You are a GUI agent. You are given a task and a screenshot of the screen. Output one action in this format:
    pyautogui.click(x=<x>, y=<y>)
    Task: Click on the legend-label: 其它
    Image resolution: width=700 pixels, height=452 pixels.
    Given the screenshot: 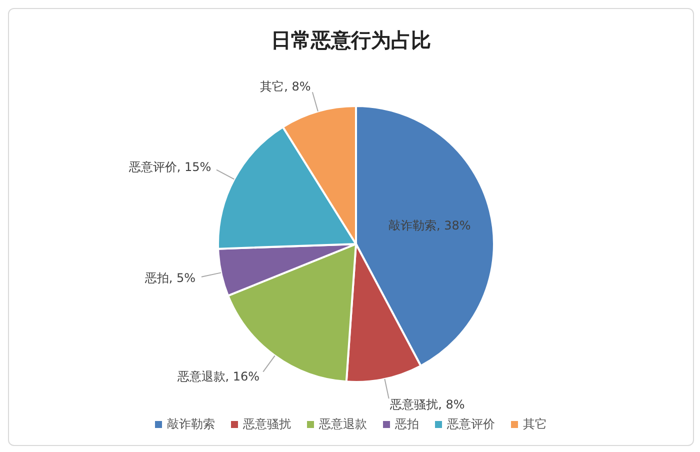 What is the action you would take?
    pyautogui.click(x=534, y=424)
    